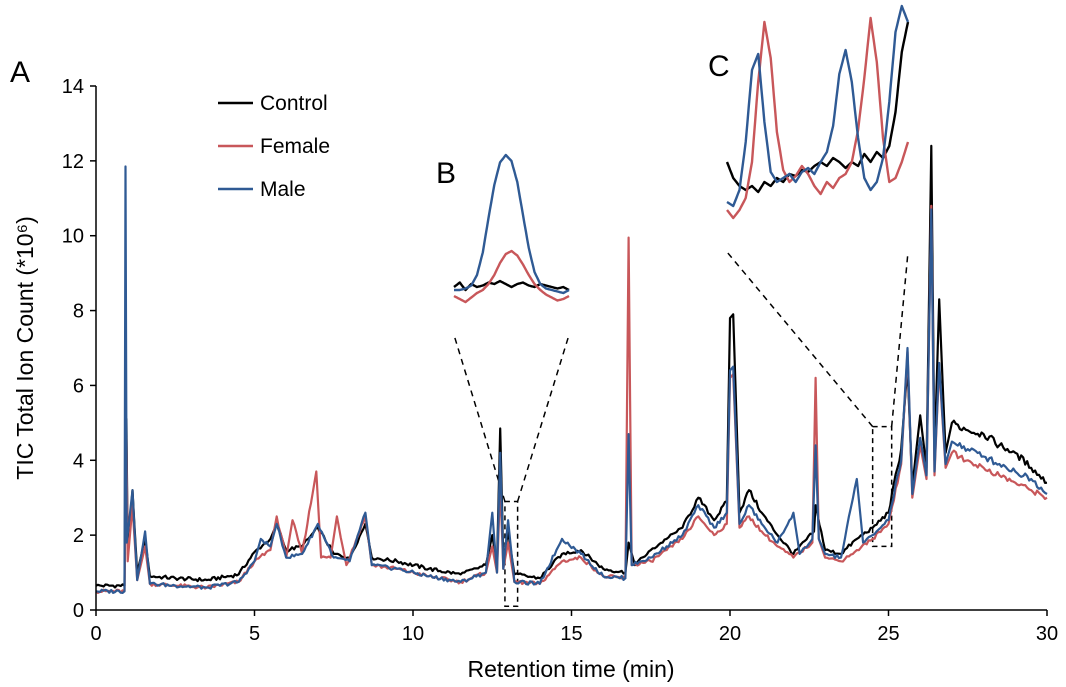 The image size is (1066, 687). I want to click on x-ticks: 0 5 10 15 20 25 30, so click(574, 627).